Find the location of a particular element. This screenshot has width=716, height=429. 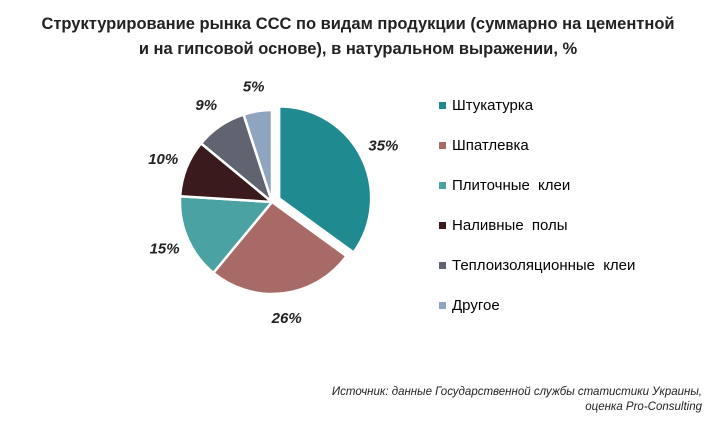

legend-item-tile-adhesive: Плиточные клеи is located at coordinates (537, 196).